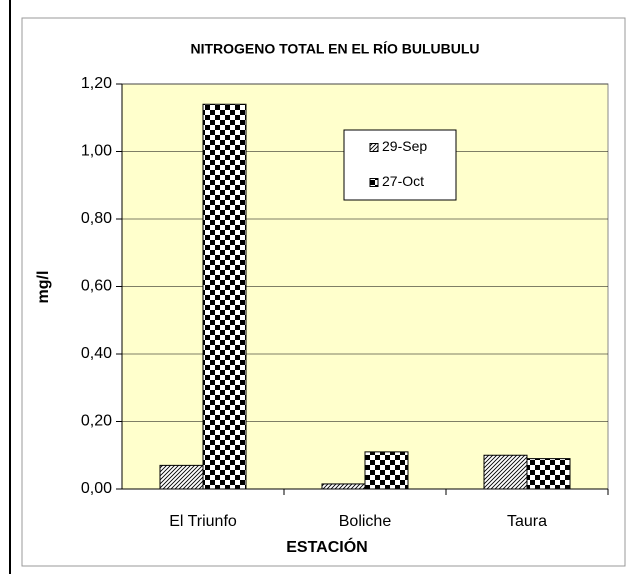 The image size is (635, 574). Describe the element at coordinates (334, 49) in the screenshot. I see `chart-title: NITROGENO TOTAL EN EL RÍO BULUBULU` at that location.